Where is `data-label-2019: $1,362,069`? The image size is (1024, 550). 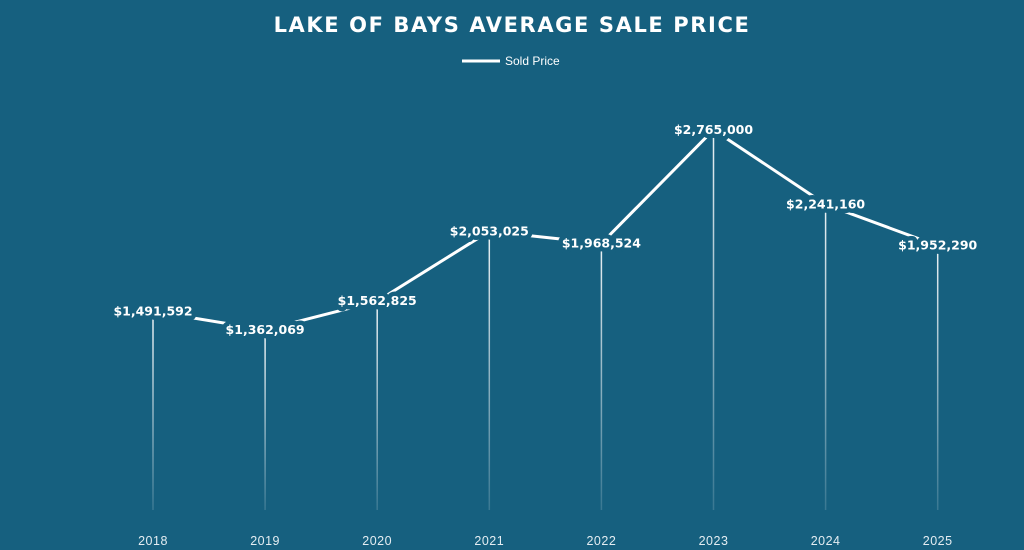 data-label-2019: $1,362,069 is located at coordinates (265, 329).